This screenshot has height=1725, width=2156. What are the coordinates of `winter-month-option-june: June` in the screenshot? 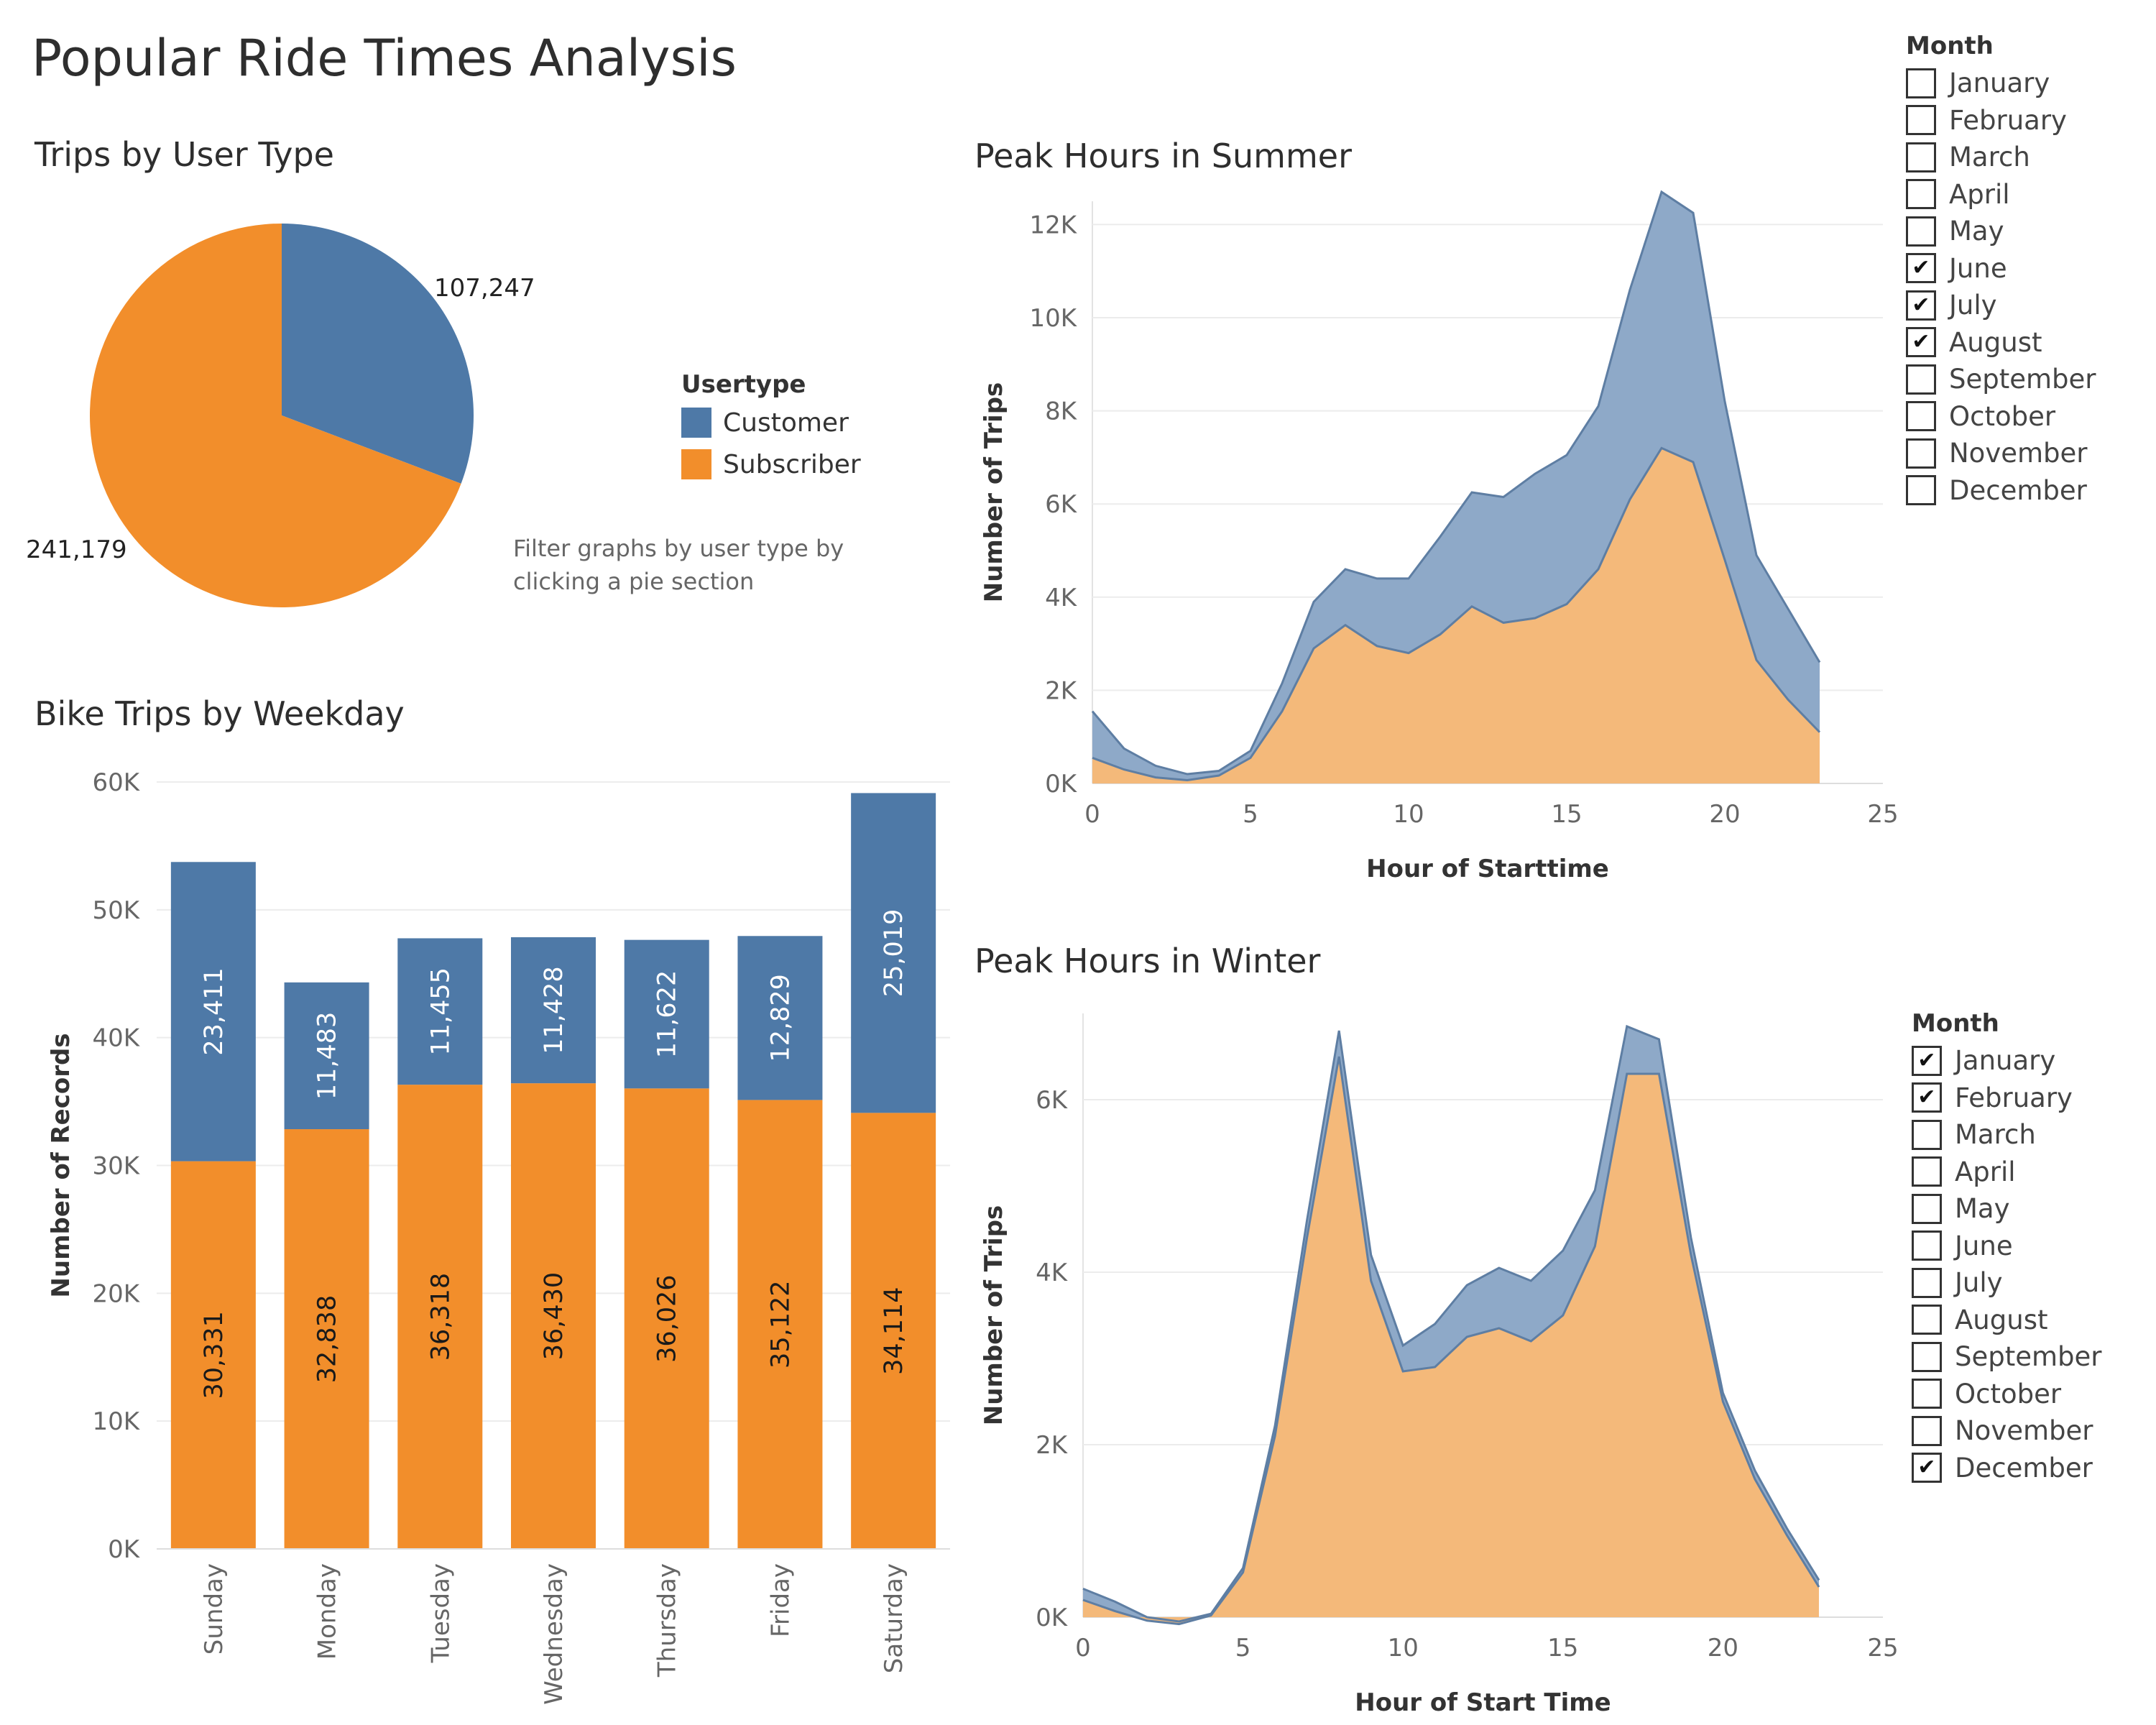 It's located at (2007, 1246).